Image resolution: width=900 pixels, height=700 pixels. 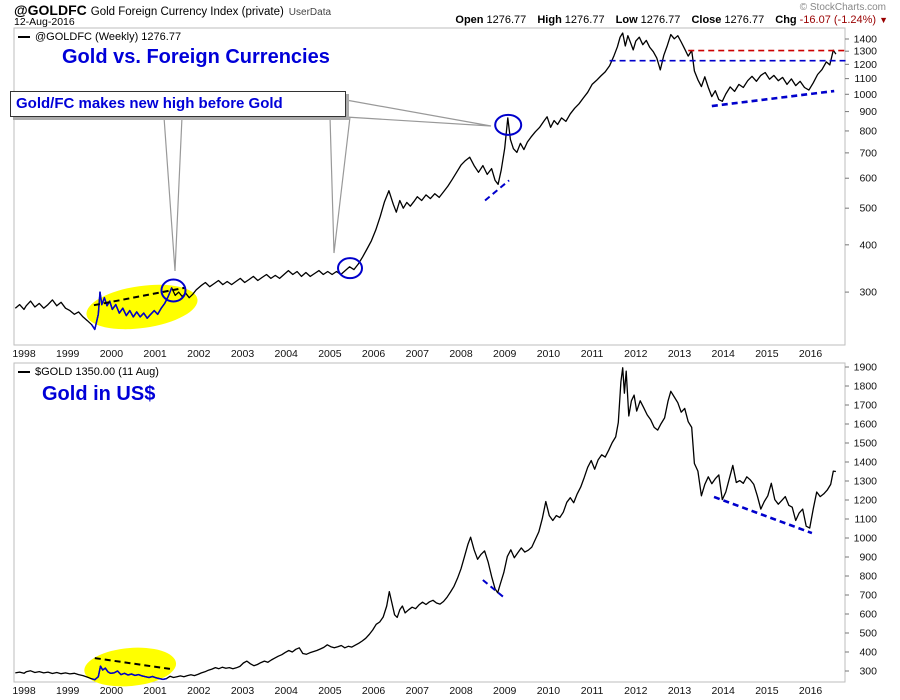 I want to click on y-tick-label: 1700, so click(x=866, y=406).